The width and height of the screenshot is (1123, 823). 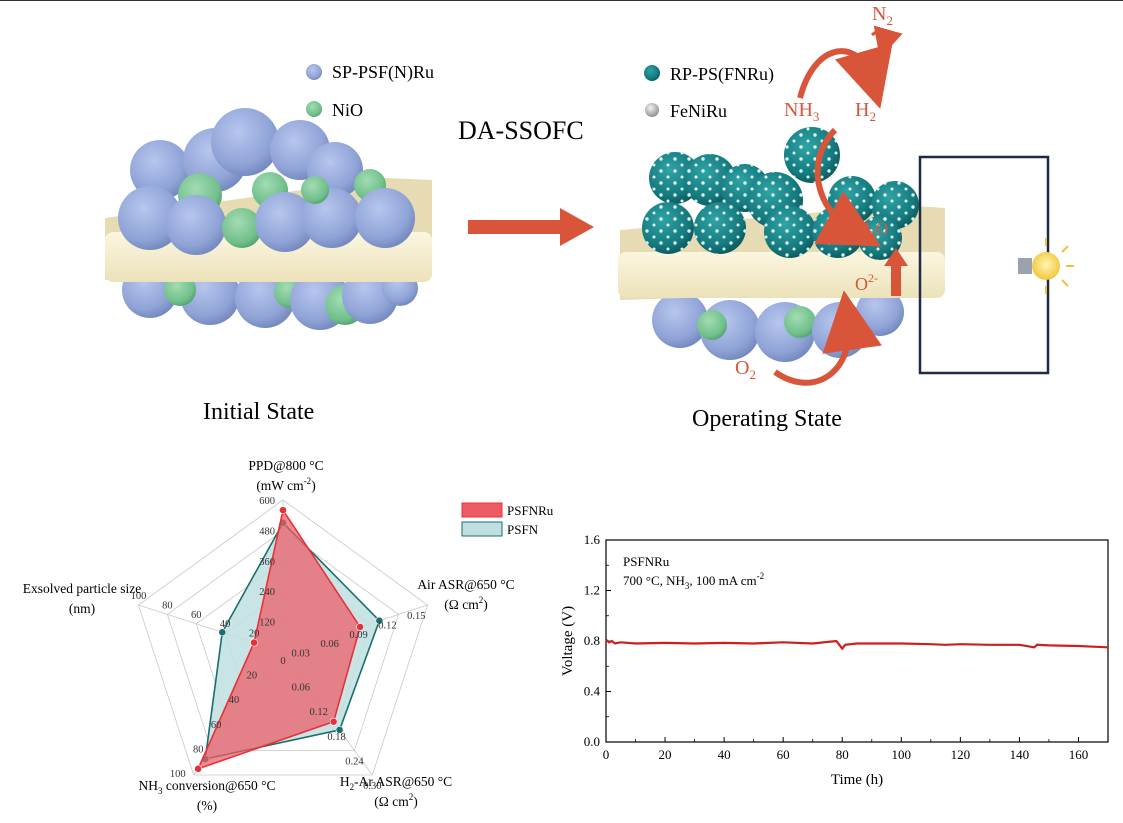 What do you see at coordinates (82, 608) in the screenshot?
I see `radar-axis-unit: (nm)` at bounding box center [82, 608].